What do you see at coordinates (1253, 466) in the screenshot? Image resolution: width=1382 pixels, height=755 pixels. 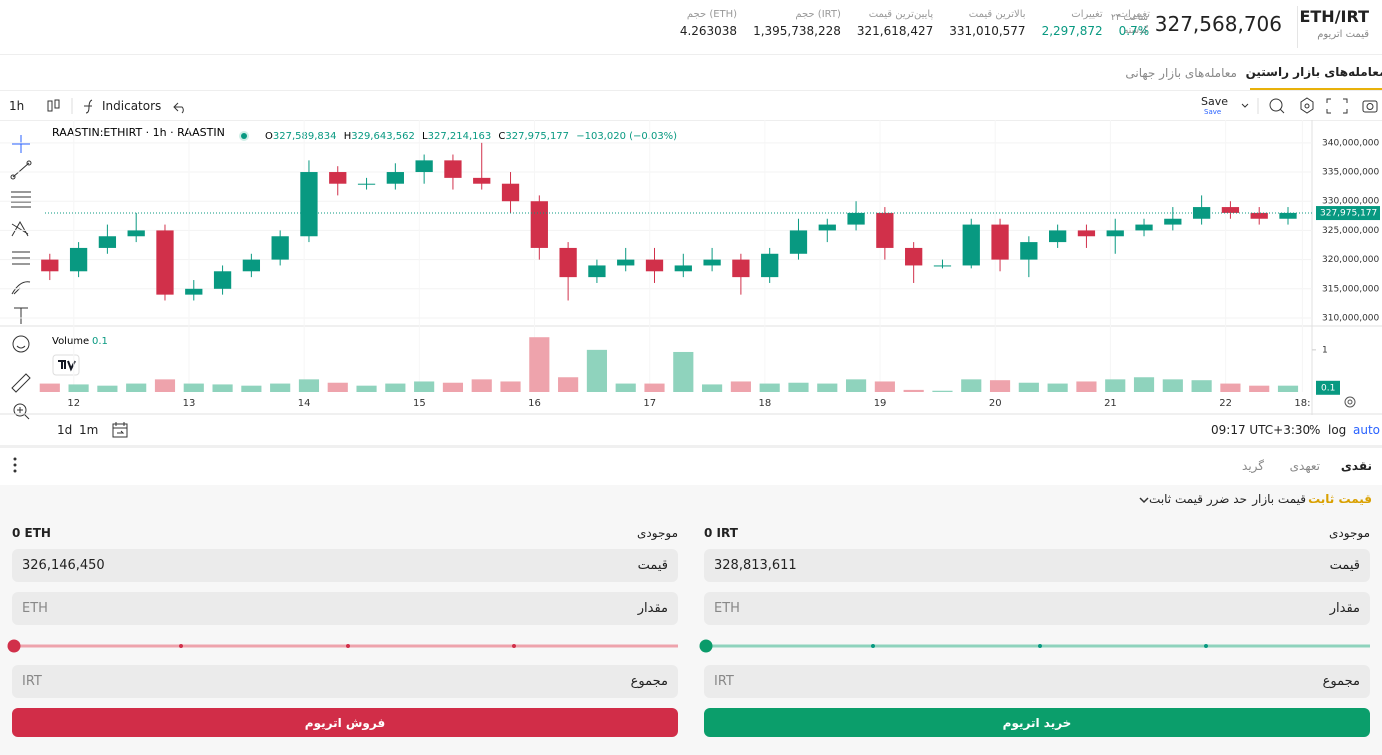 I see `order-tab: گرید` at bounding box center [1253, 466].